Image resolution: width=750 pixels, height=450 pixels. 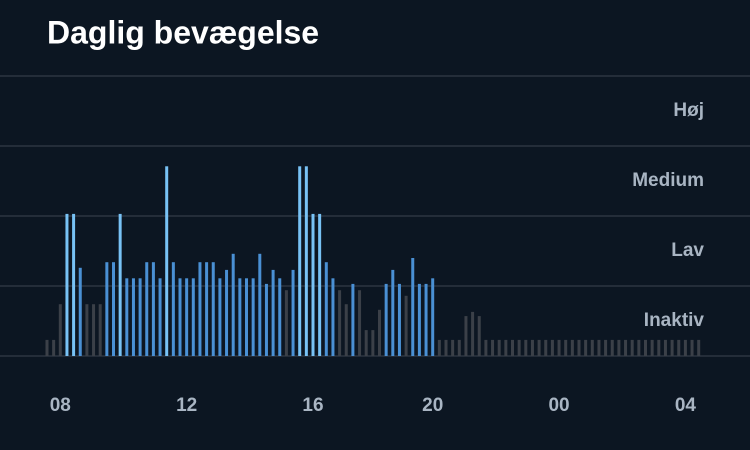 I want to click on x-tick-label: 04, so click(x=686, y=405).